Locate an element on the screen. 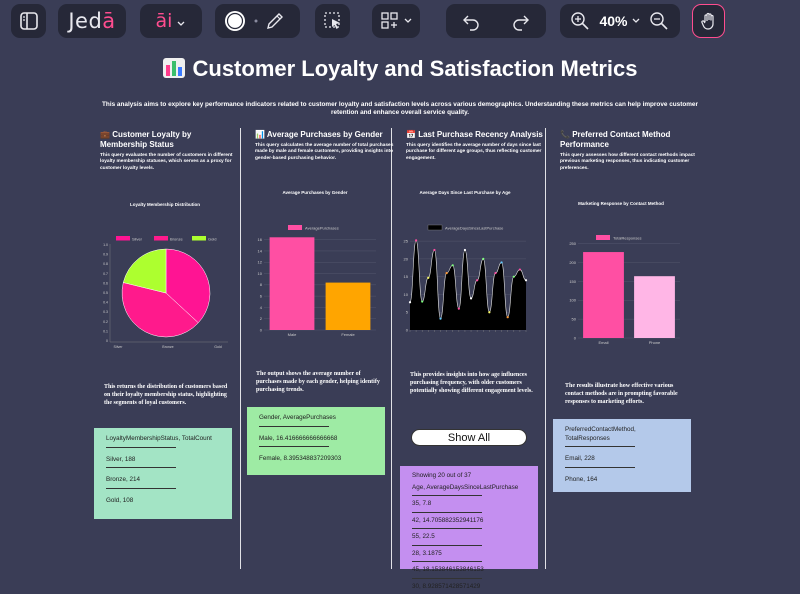 The width and height of the screenshot is (800, 594). y-tick-label: 0.2 is located at coordinates (105, 322).